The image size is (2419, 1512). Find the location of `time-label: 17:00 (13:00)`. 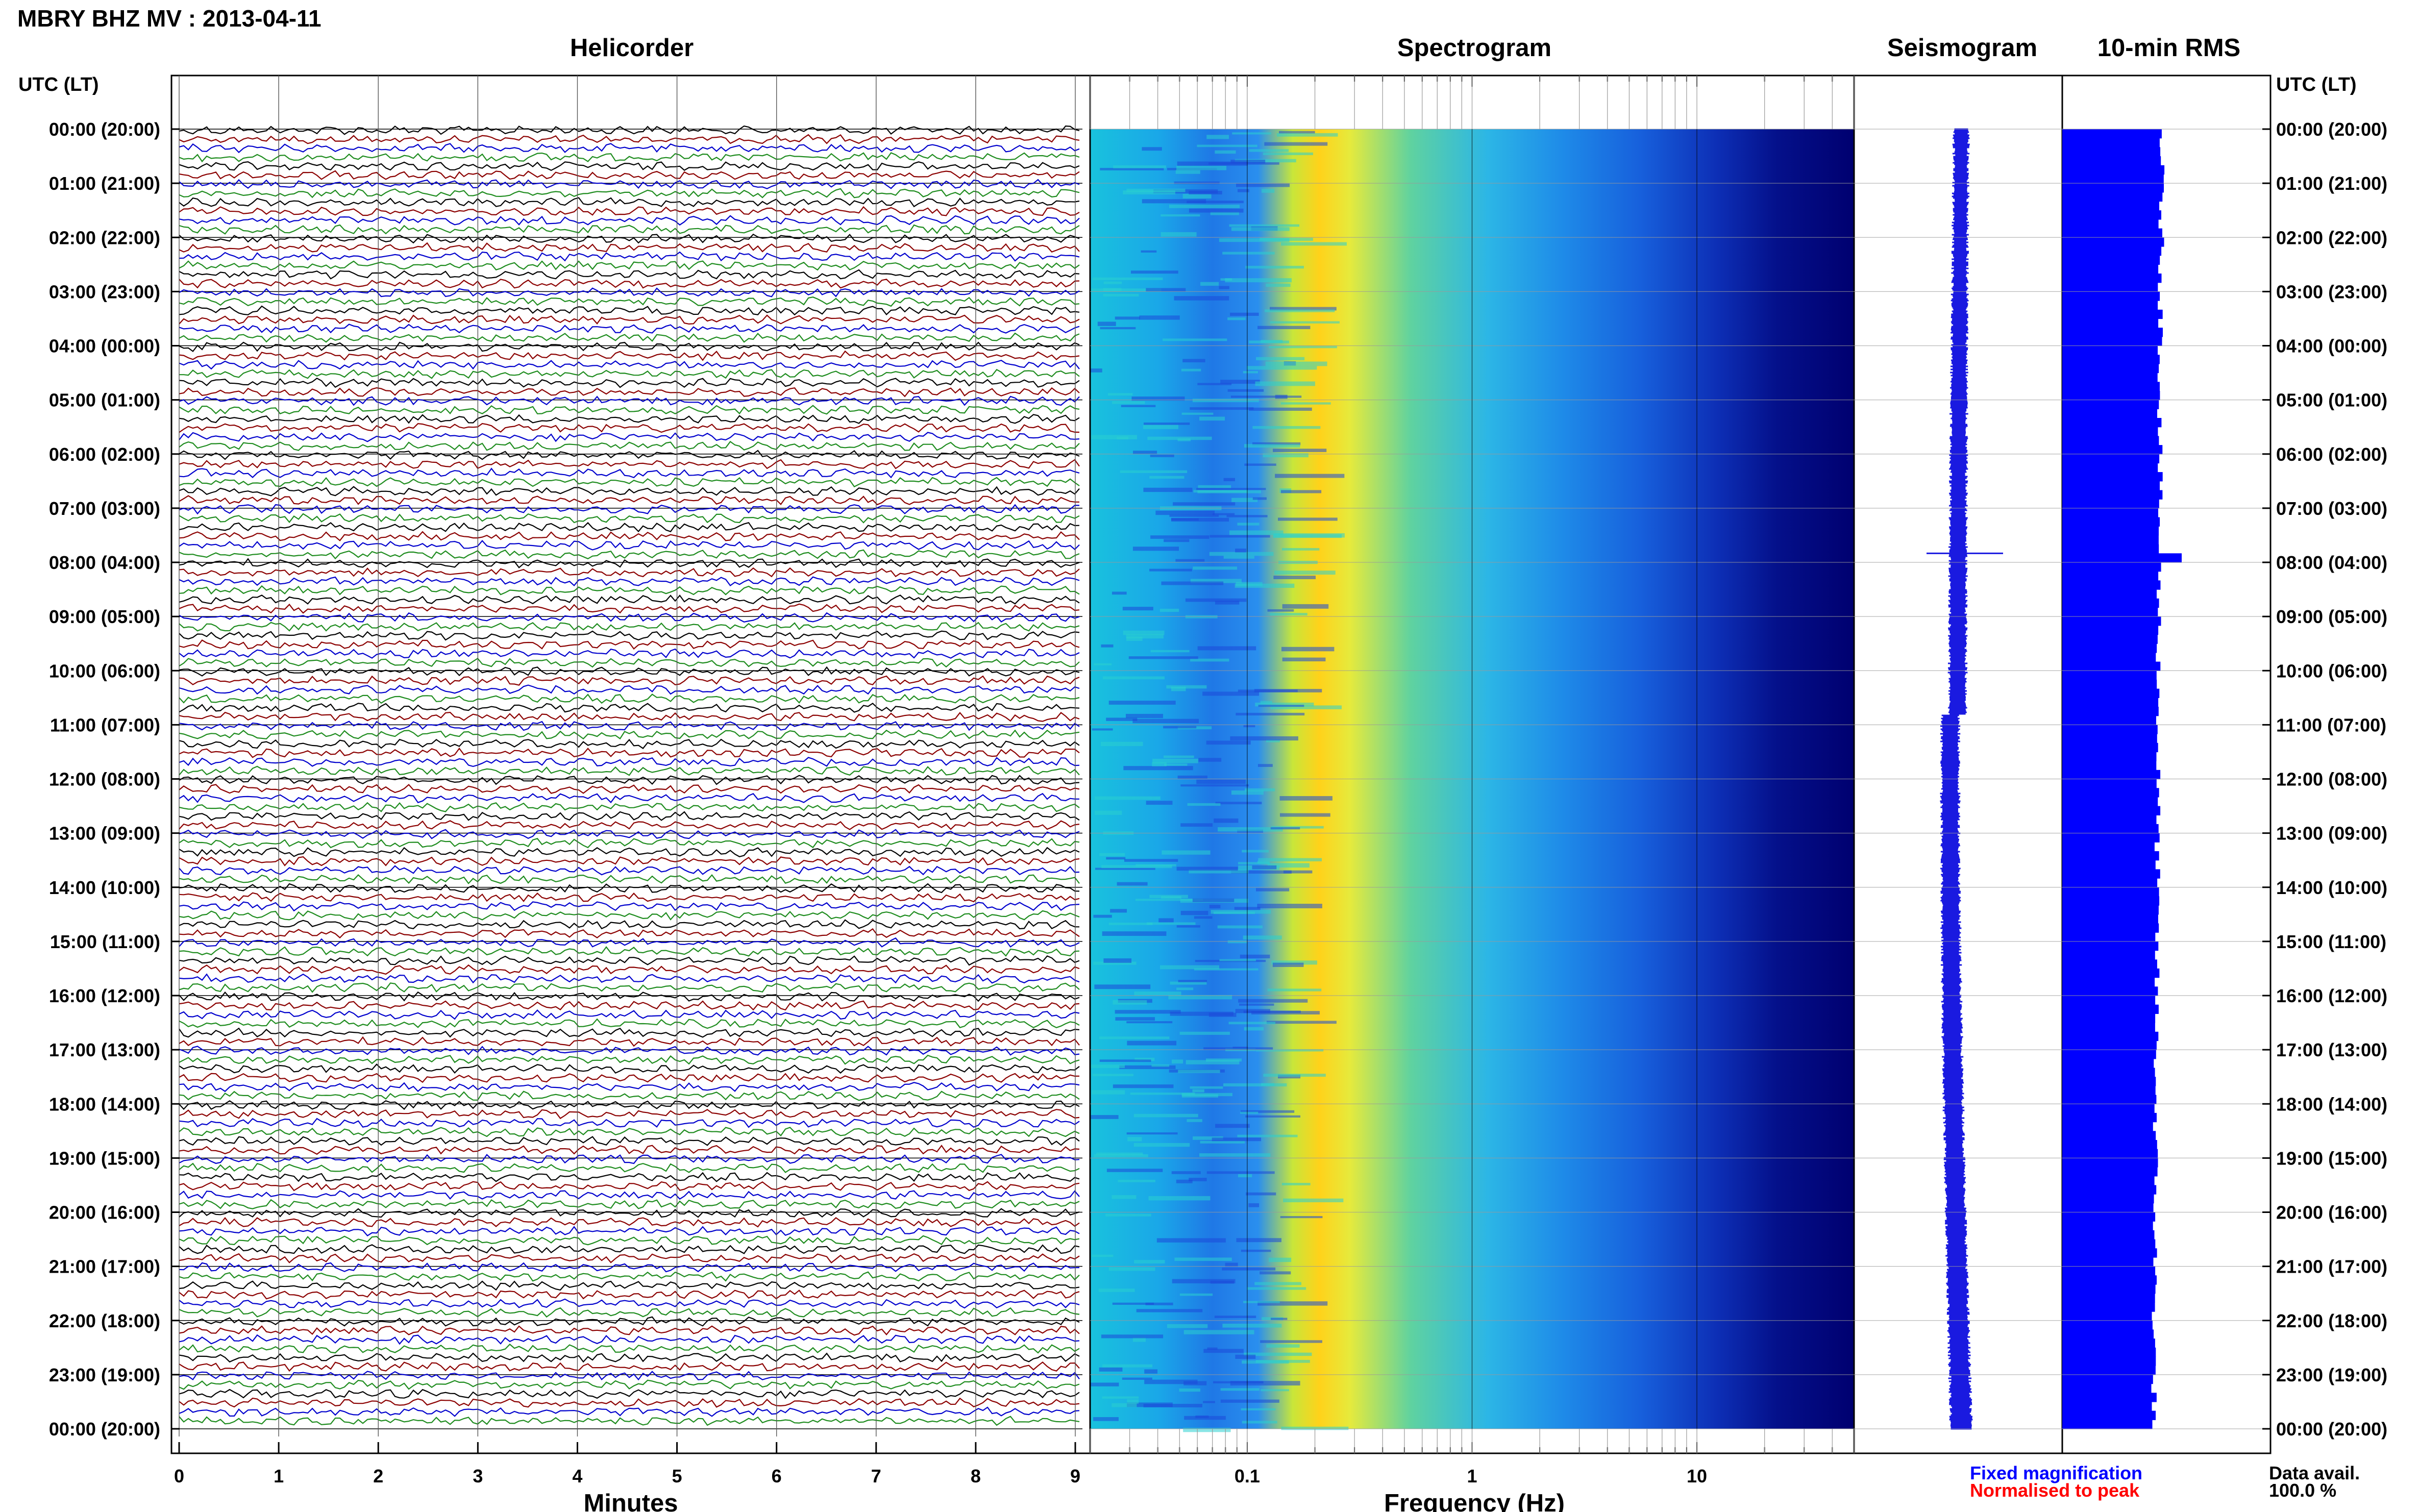

time-label: 17:00 (13:00) is located at coordinates (2331, 1049).